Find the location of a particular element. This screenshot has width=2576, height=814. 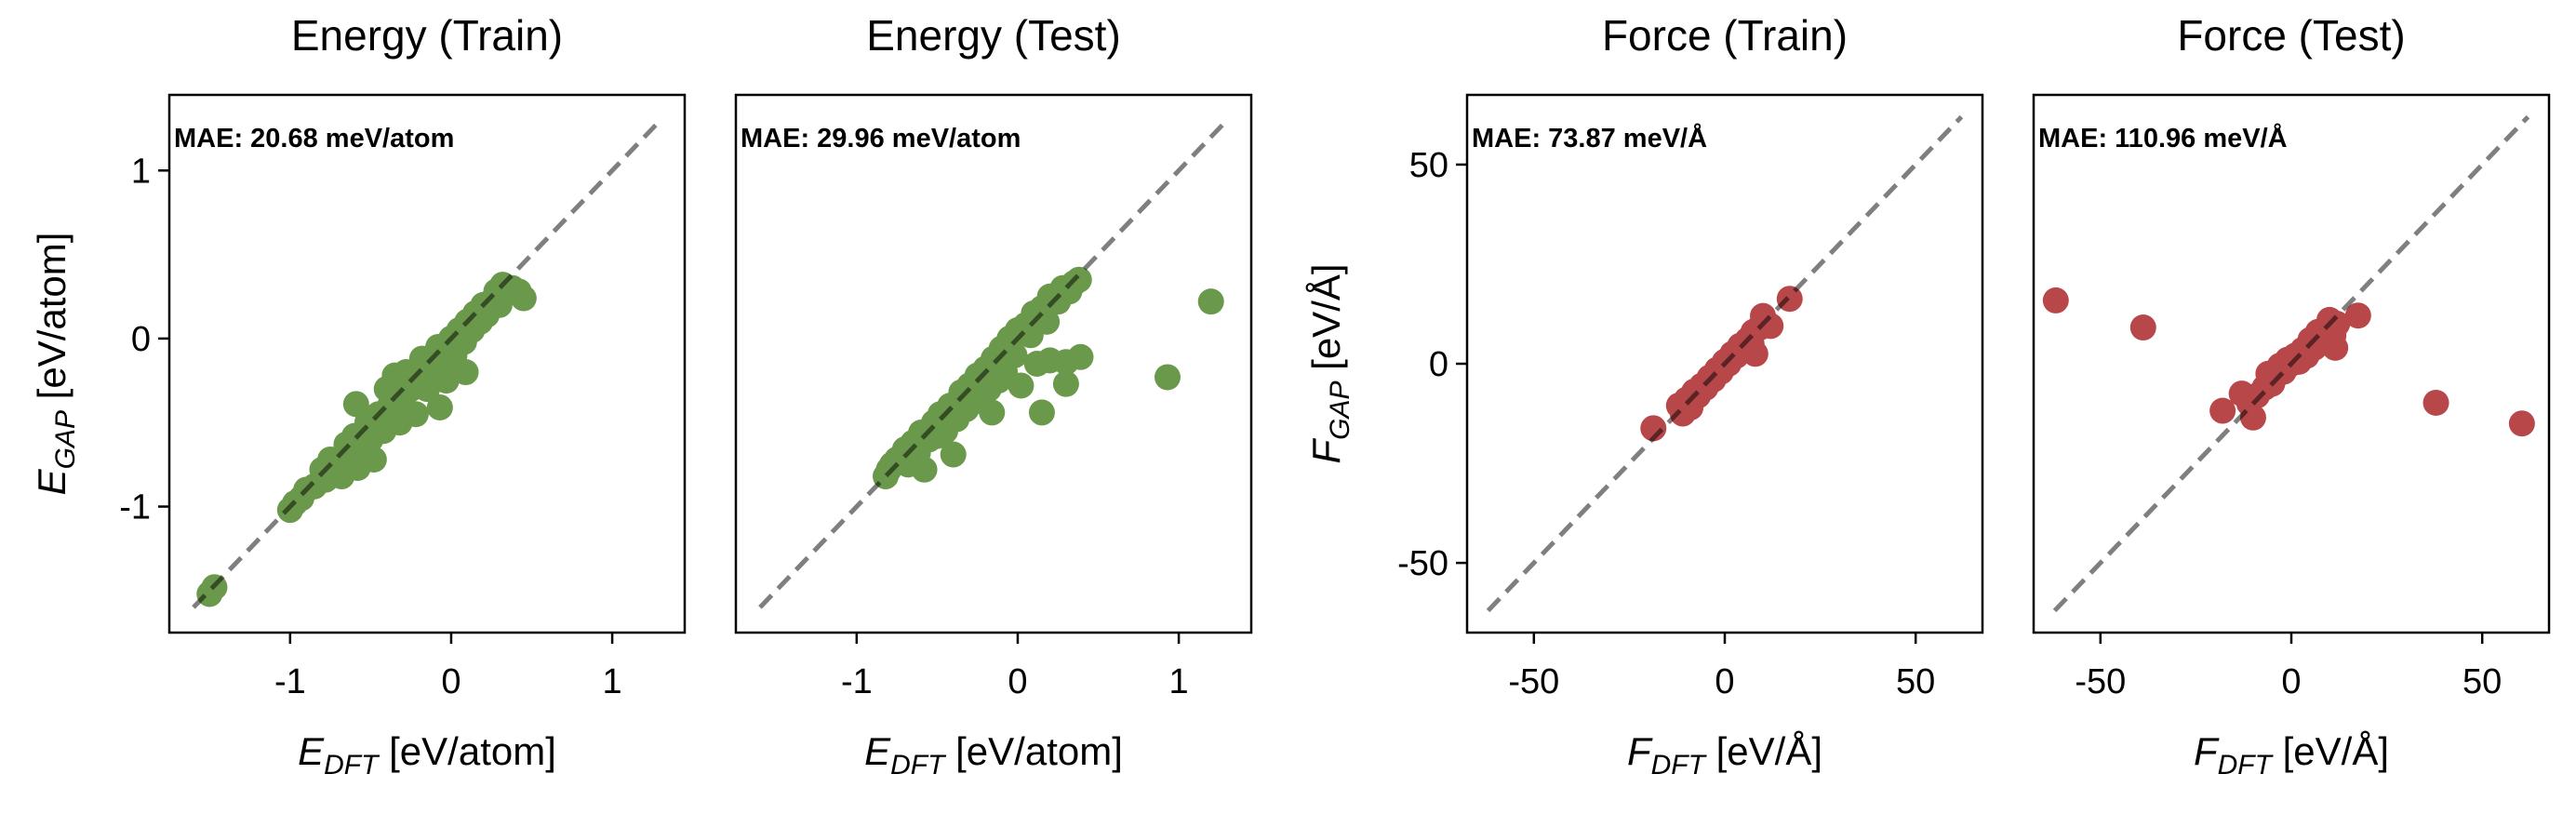

mae-annotation: MAE: 29.96 meV/atom is located at coordinates (881, 138).